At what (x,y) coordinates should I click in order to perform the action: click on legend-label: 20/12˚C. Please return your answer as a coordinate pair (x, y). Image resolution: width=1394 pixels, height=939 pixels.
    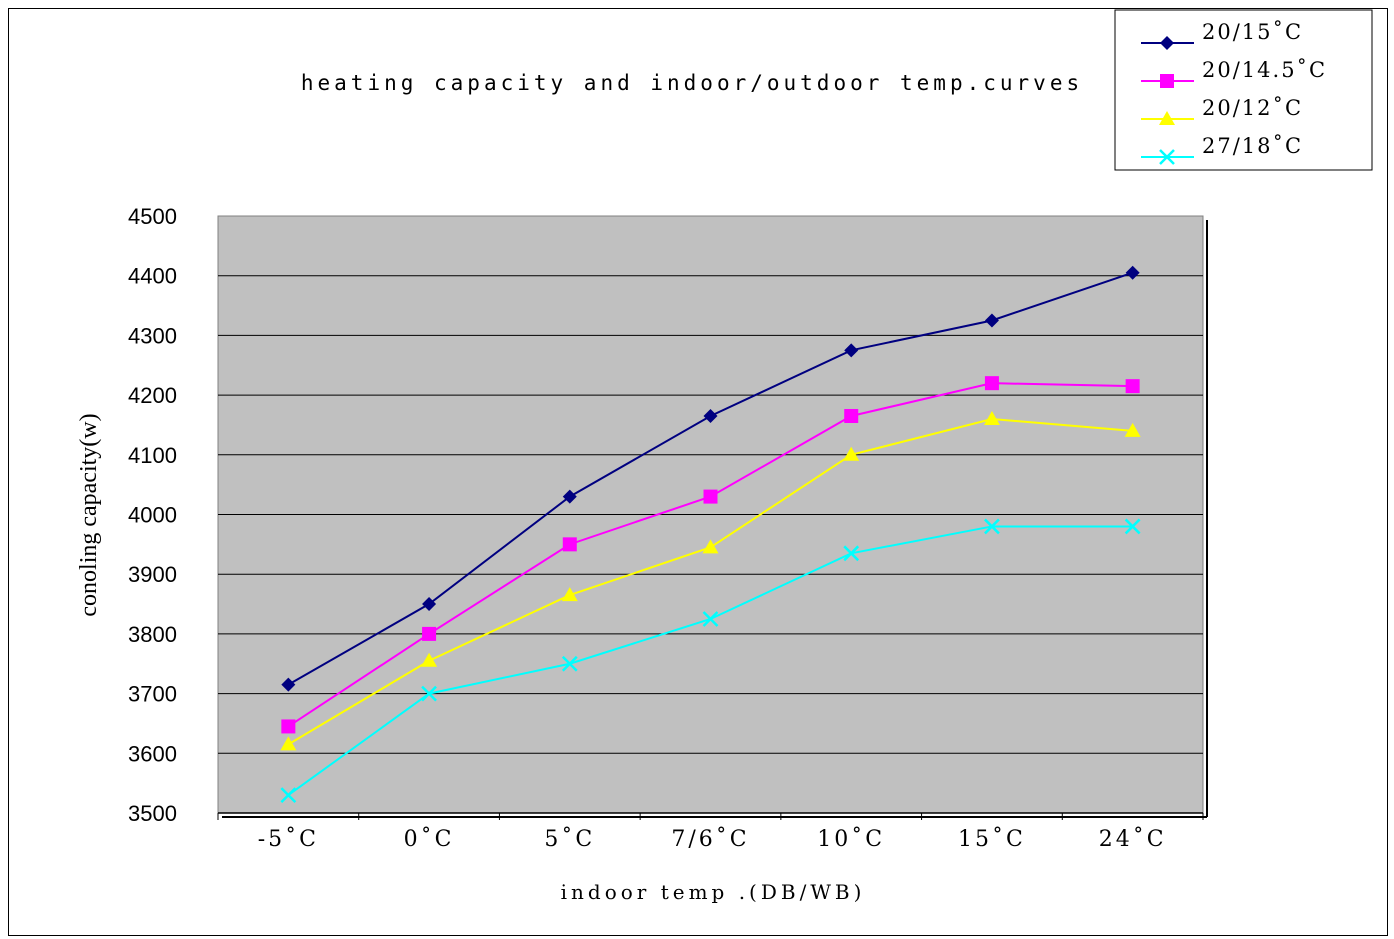
    Looking at the image, I should click on (1252, 108).